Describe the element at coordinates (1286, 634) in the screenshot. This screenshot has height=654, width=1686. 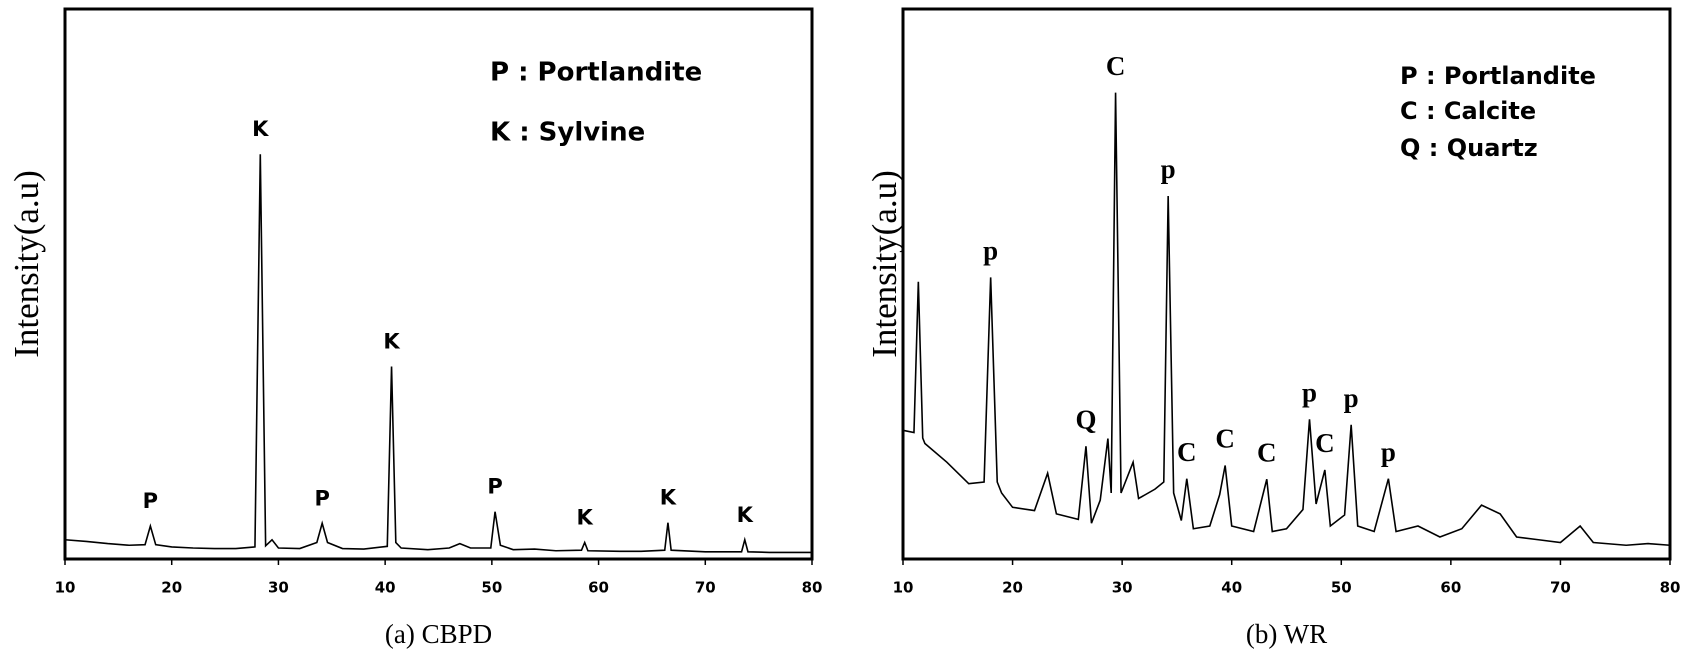
I see `caption: (b) WR` at that location.